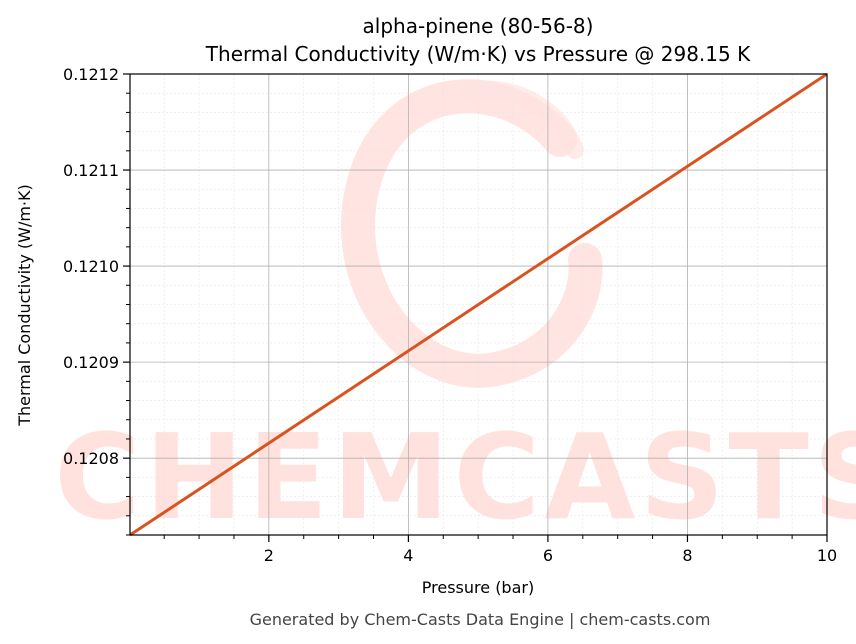 Image resolution: width=856 pixels, height=644 pixels. I want to click on y-axis-label: Thermal Conductivity (W/m·K), so click(24, 305).